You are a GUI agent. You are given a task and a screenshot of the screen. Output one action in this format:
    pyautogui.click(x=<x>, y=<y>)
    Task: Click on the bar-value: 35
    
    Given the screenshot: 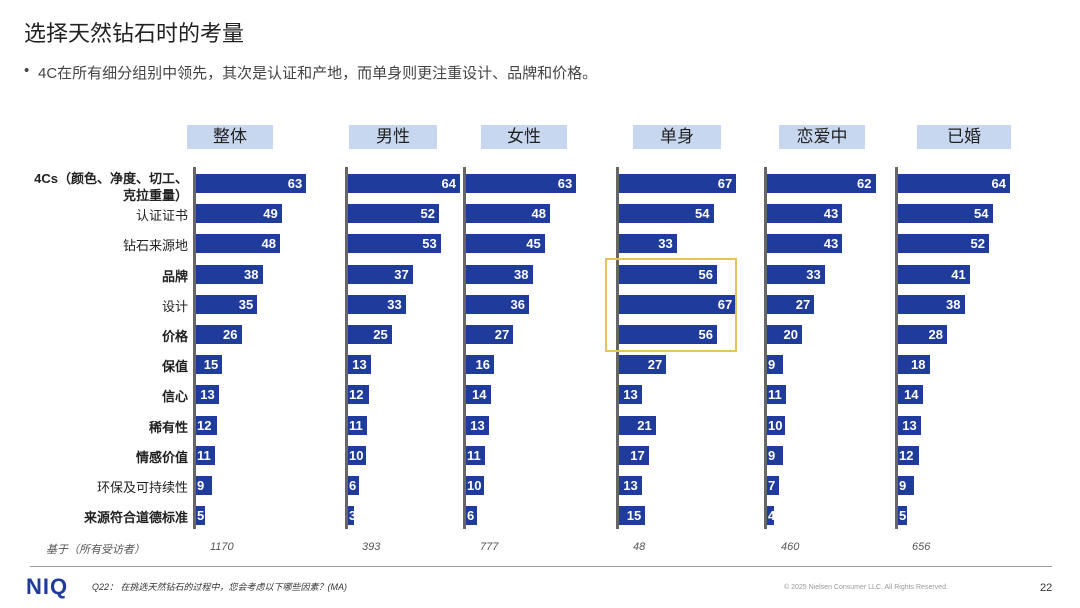 What is the action you would take?
    pyautogui.click(x=246, y=304)
    